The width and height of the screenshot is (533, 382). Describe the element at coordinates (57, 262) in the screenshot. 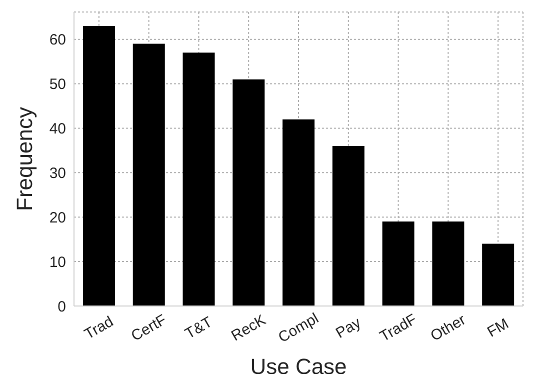

I see `y-tick-label: 10` at that location.